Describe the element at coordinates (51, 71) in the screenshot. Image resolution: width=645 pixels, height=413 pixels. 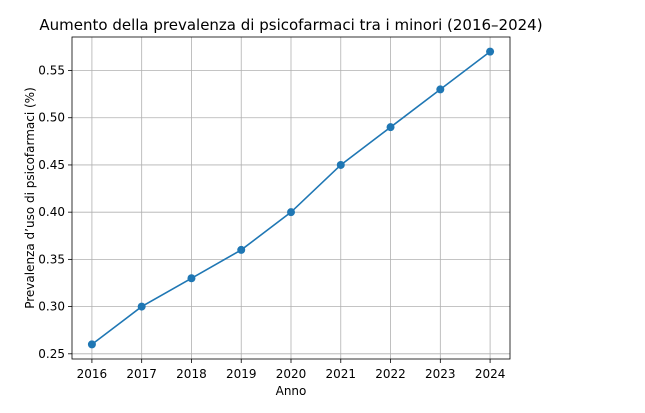
I see `y-tick-label: 0.55` at that location.